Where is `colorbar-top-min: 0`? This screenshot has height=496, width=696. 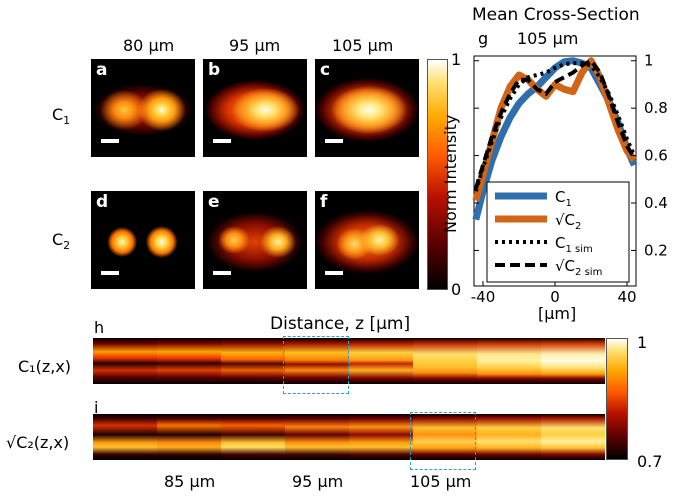
colorbar-top-min: 0 is located at coordinates (456, 289).